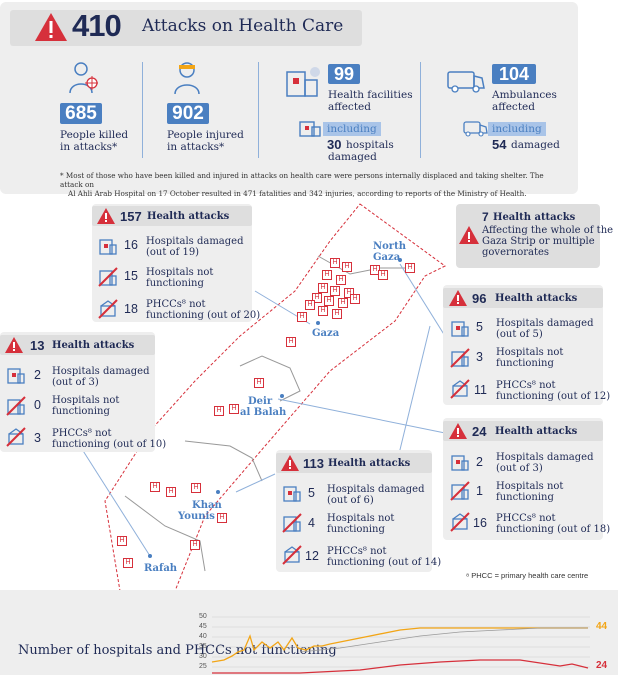  Describe the element at coordinates (523, 298) in the screenshot. I see `north-gaza-header` at that location.